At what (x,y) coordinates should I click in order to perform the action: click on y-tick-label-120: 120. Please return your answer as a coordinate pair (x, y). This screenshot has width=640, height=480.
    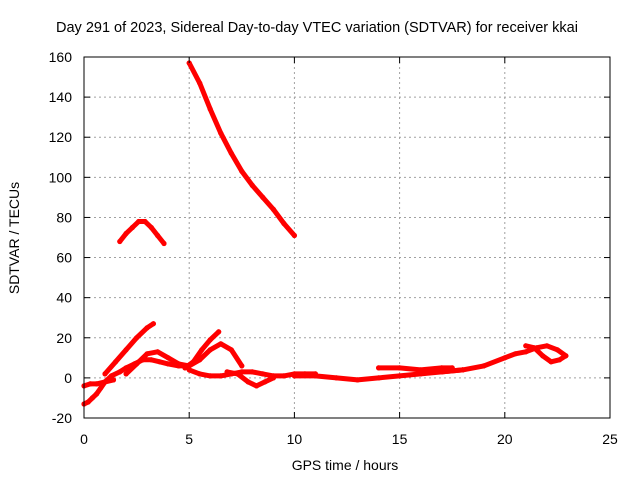
    Looking at the image, I should click on (61, 137).